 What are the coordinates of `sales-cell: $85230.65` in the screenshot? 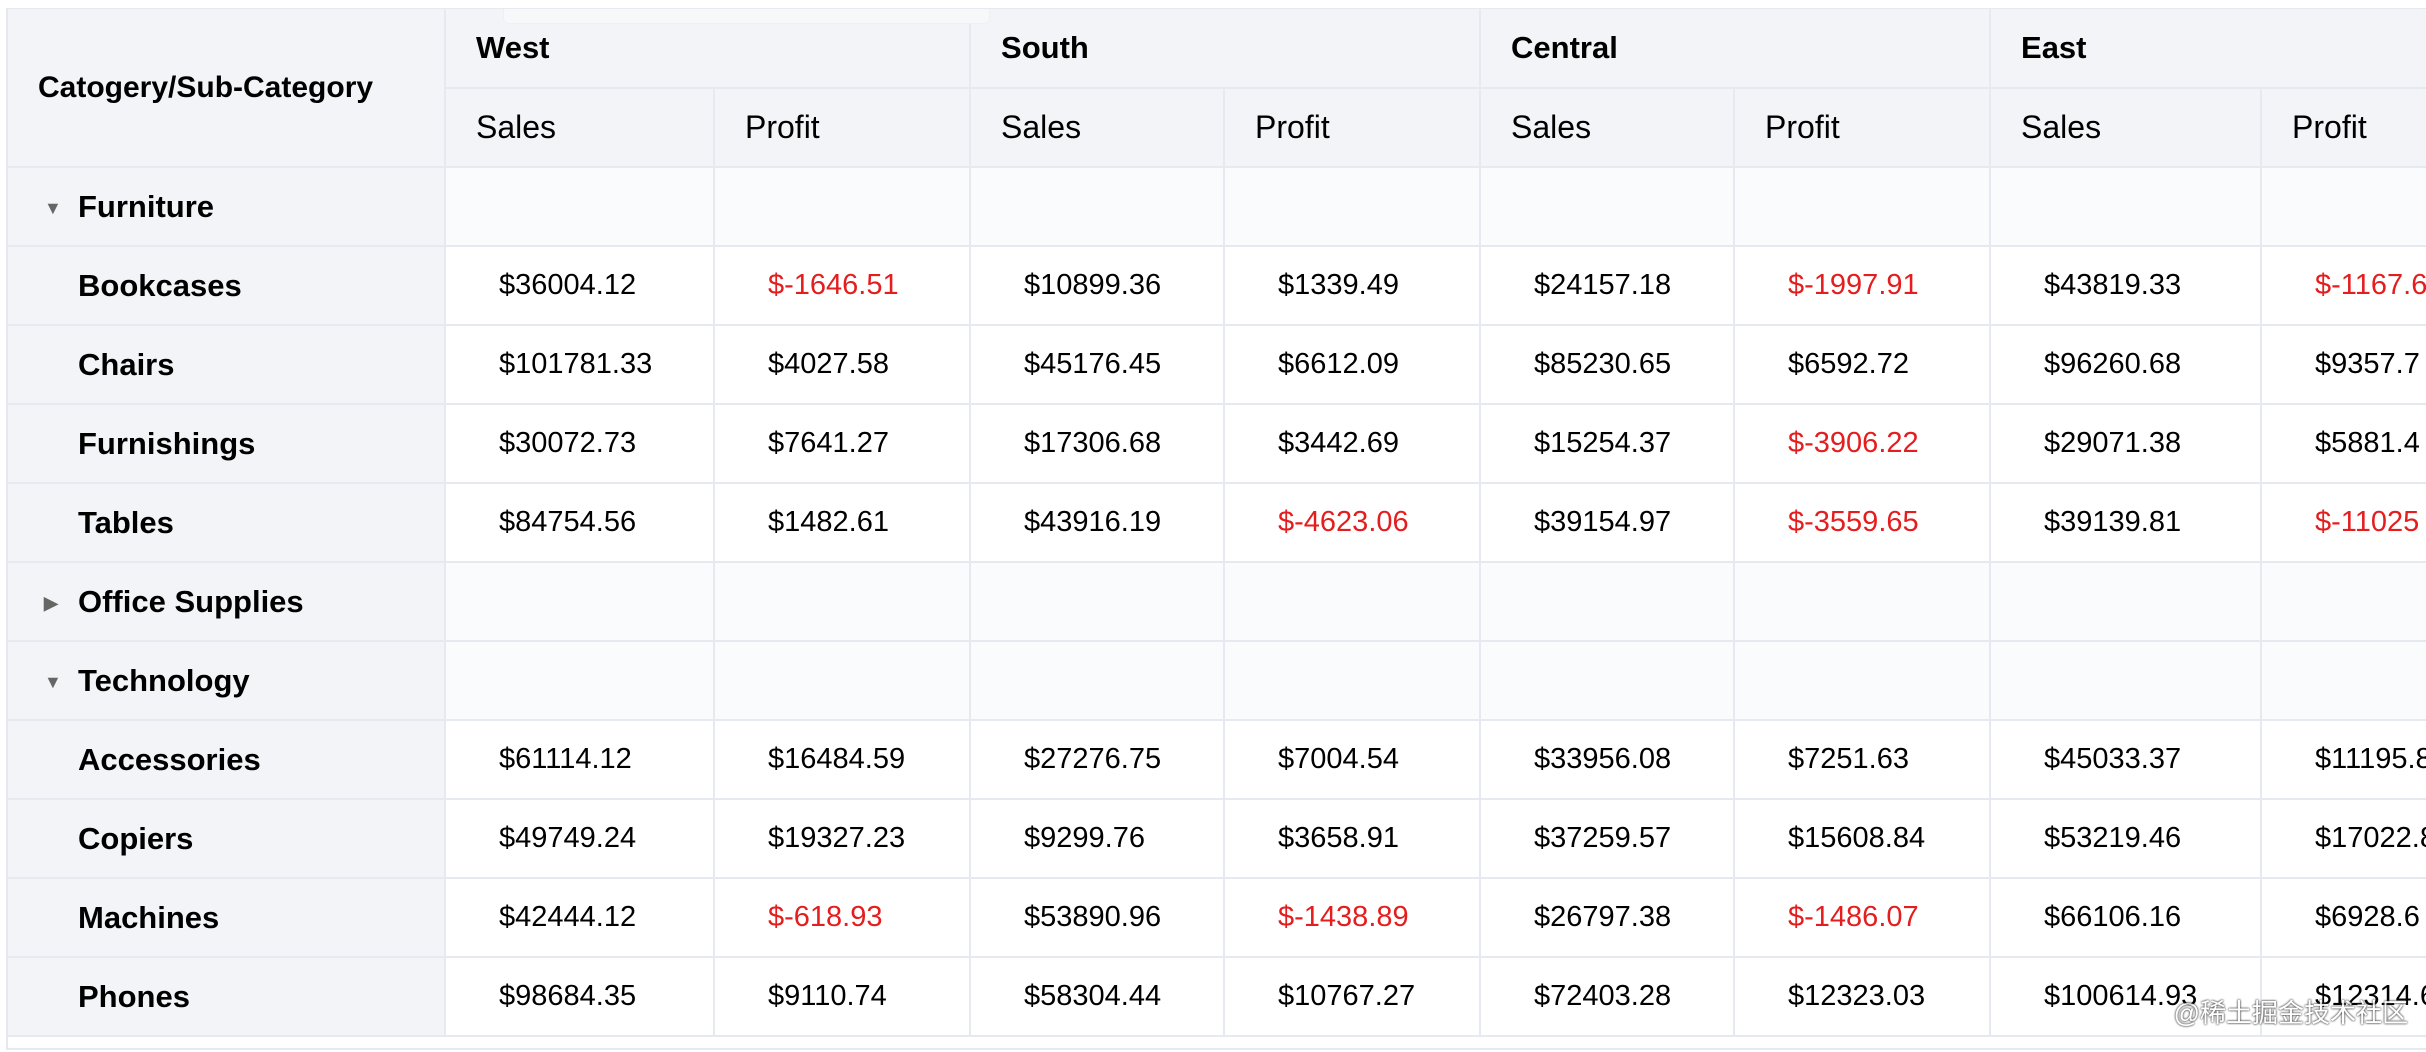 It's located at (1607, 364).